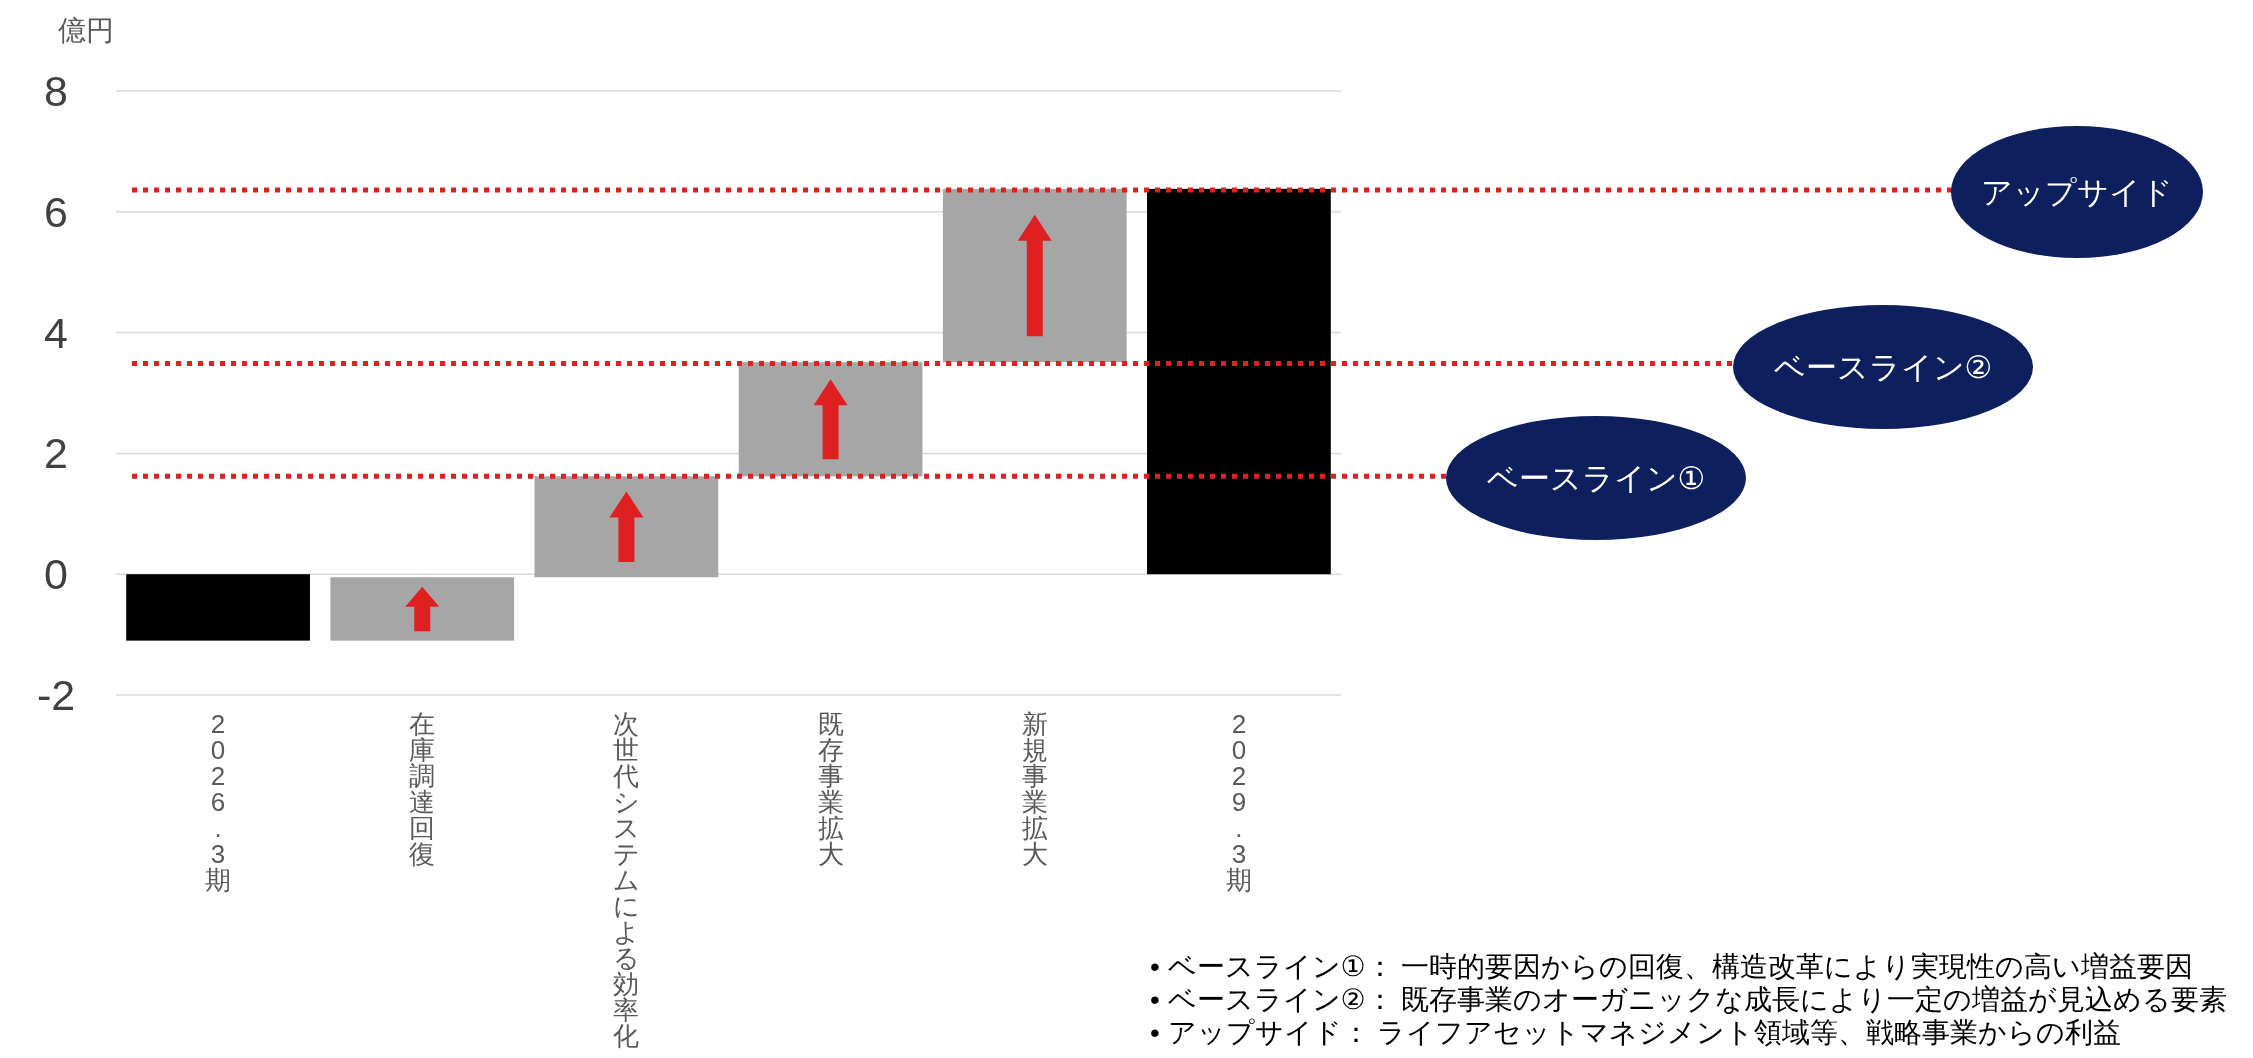 The width and height of the screenshot is (2253, 1058). Describe the element at coordinates (1689, 999) in the screenshot. I see `text: • ベースライン②： 既存事業のオーガニックな成長により一定の増益が見込める要素` at that location.